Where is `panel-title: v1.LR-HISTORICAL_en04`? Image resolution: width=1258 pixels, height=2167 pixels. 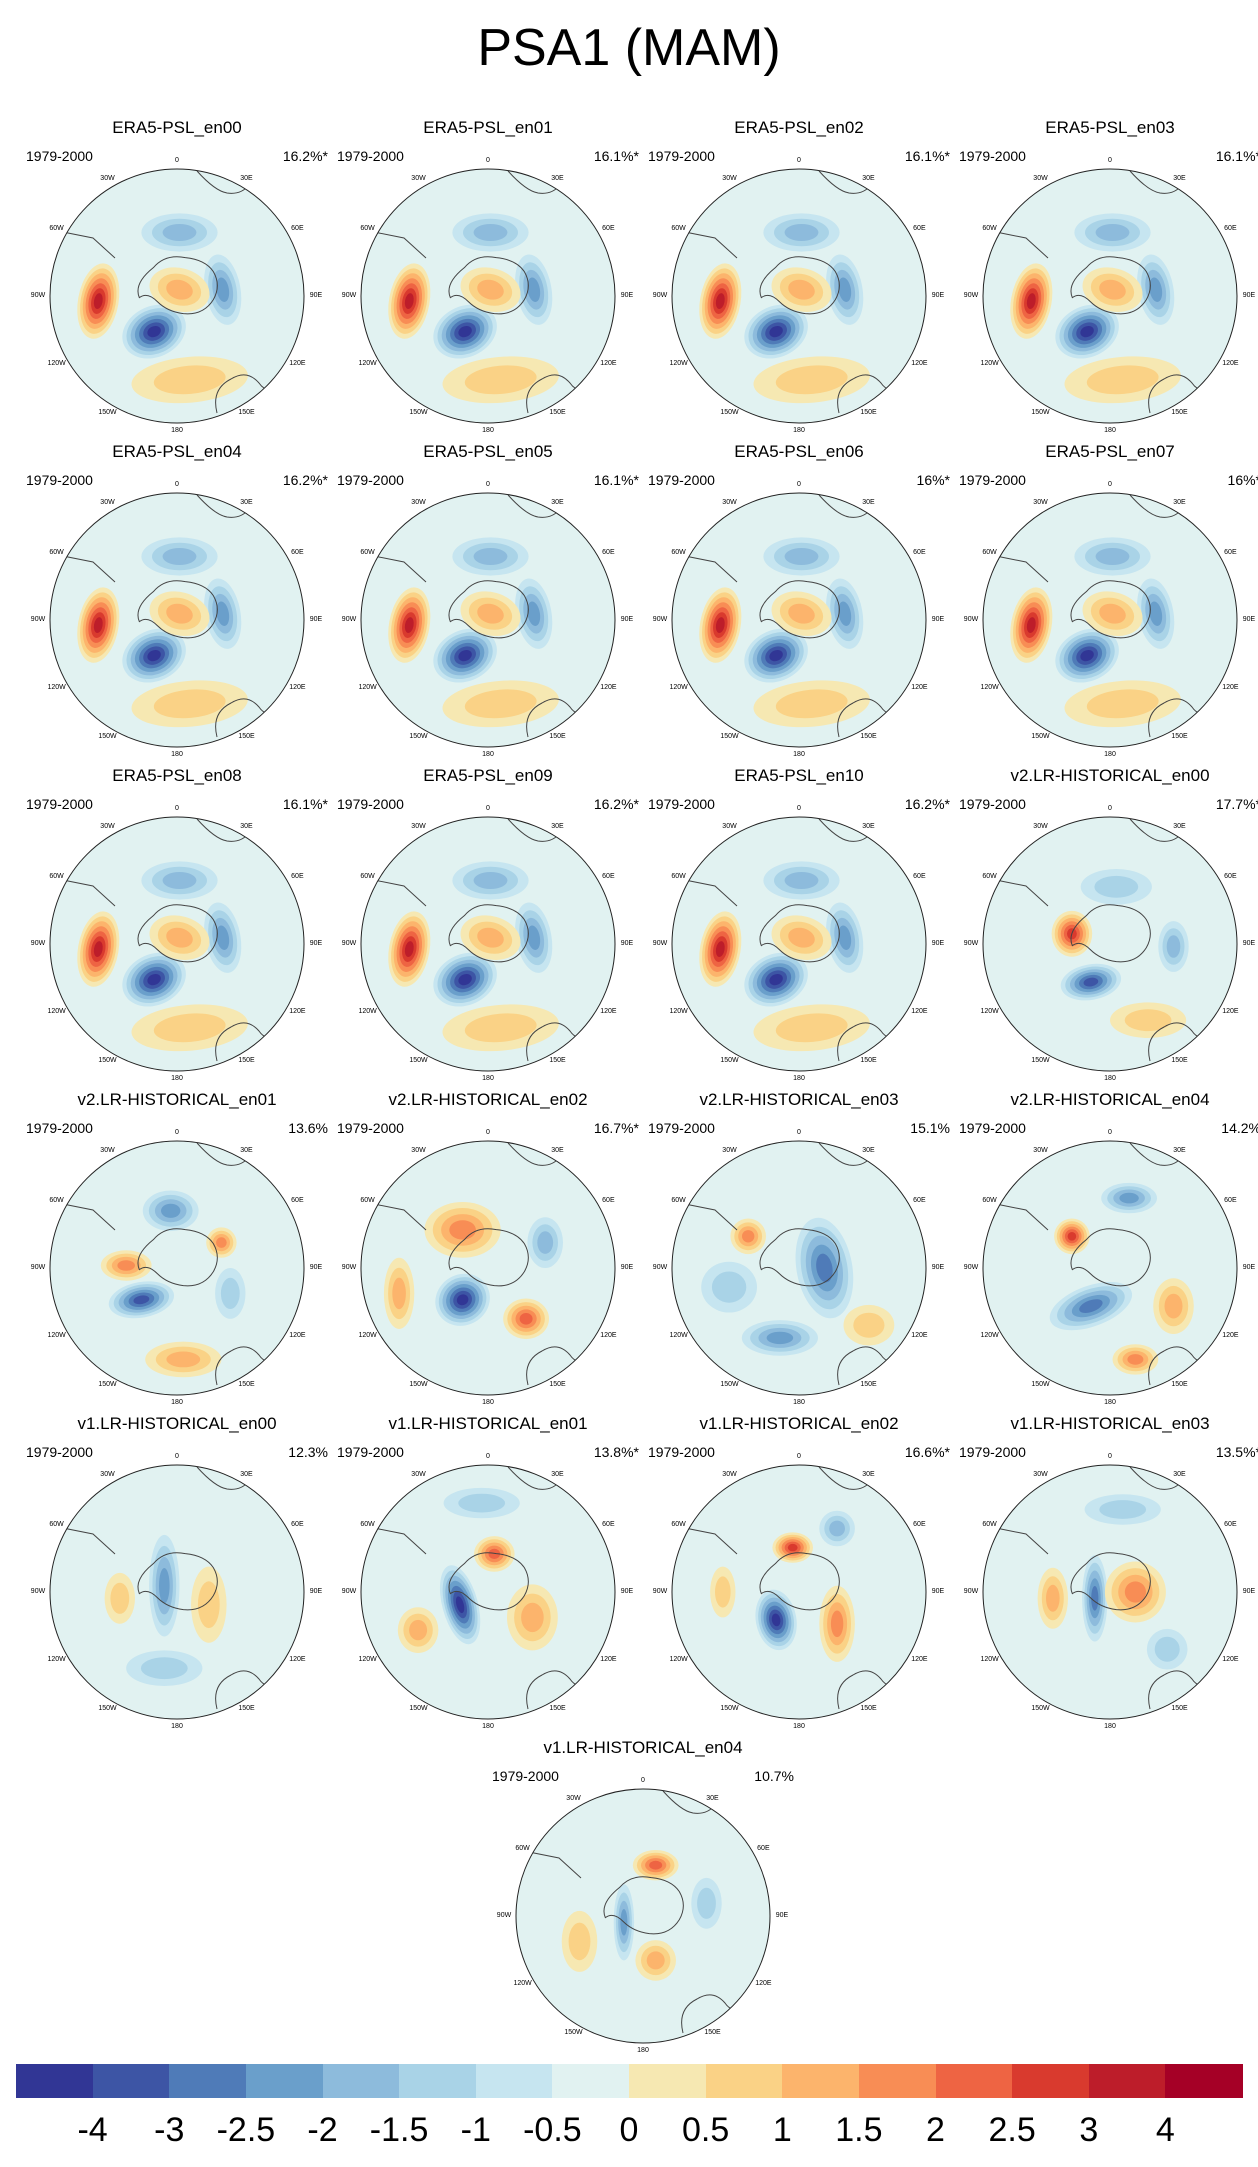
panel-title: v1.LR-HISTORICAL_en04 is located at coordinates (643, 1747).